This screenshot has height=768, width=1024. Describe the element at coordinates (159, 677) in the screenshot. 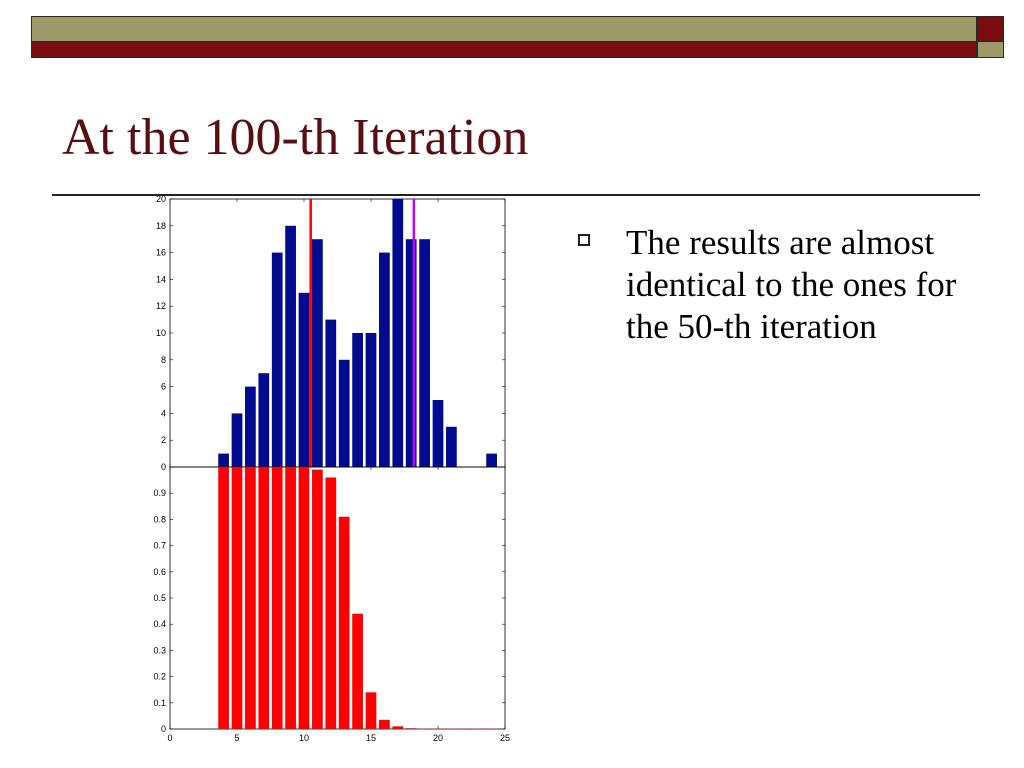

I see `prob-ytick-label: 0.2` at that location.